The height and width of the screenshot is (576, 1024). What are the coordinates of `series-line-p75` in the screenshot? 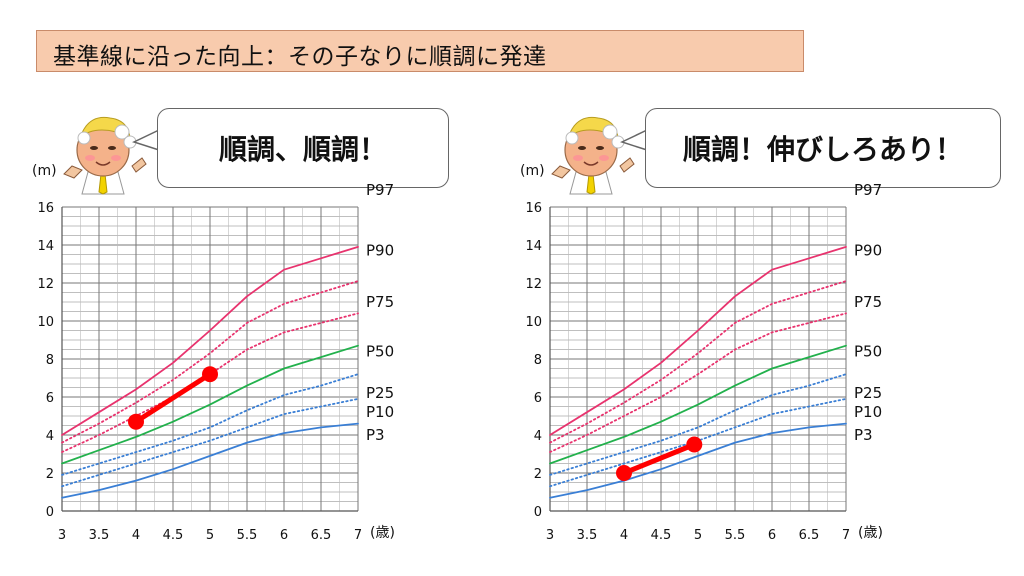 It's located at (698, 383).